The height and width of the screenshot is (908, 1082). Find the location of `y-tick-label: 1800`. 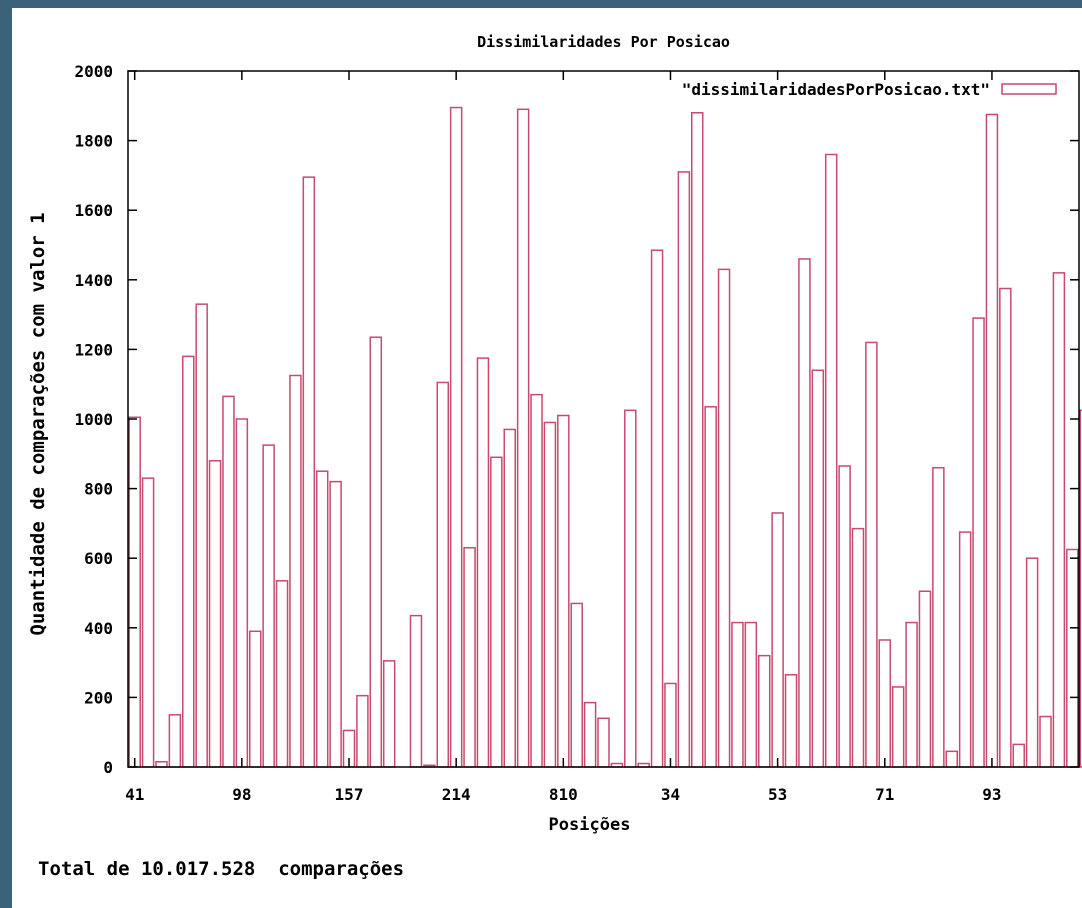

y-tick-label: 1800 is located at coordinates (93, 141).